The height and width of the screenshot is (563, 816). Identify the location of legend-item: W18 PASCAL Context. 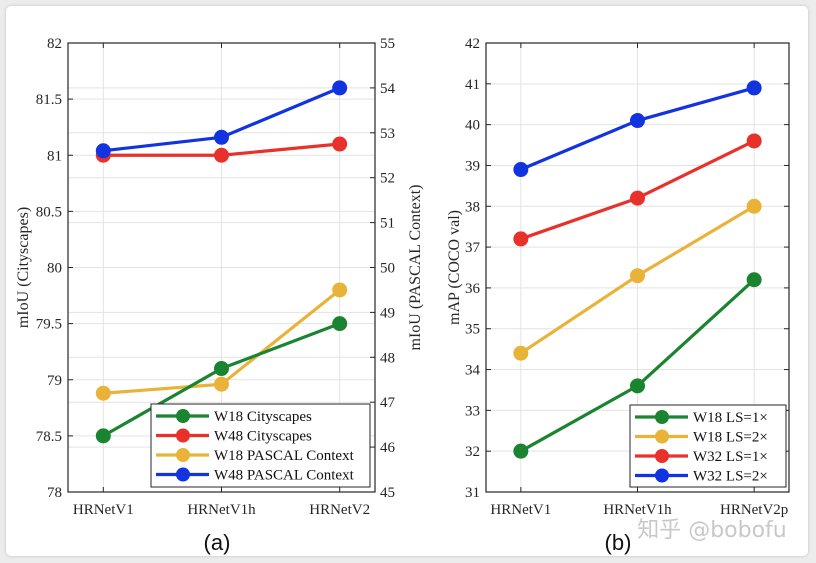
(255, 456).